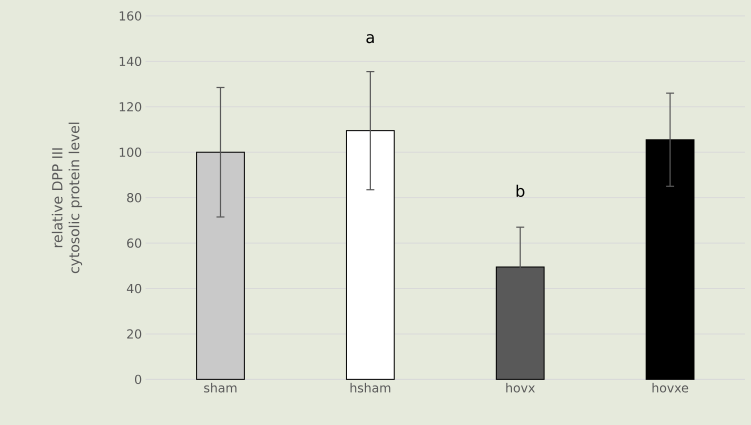 The image size is (751, 425). Describe the element at coordinates (138, 379) in the screenshot. I see `y-tick-label: 0` at that location.